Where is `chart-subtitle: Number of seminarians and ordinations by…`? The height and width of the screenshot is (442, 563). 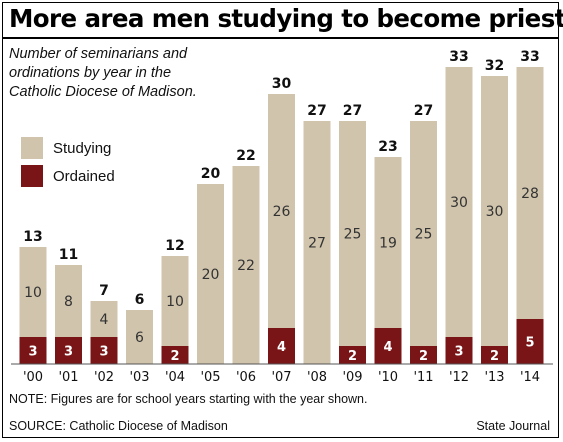
chart-subtitle: Number of seminarians and ordinations by… is located at coordinates (103, 73).